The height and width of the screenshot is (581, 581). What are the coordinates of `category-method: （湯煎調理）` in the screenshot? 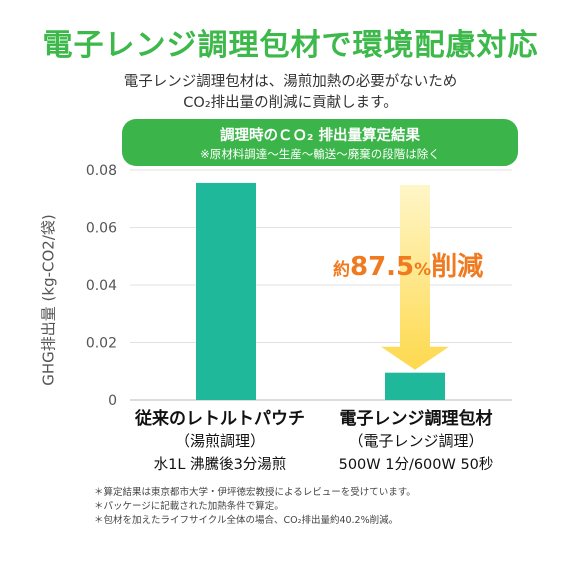 It's located at (219, 441).